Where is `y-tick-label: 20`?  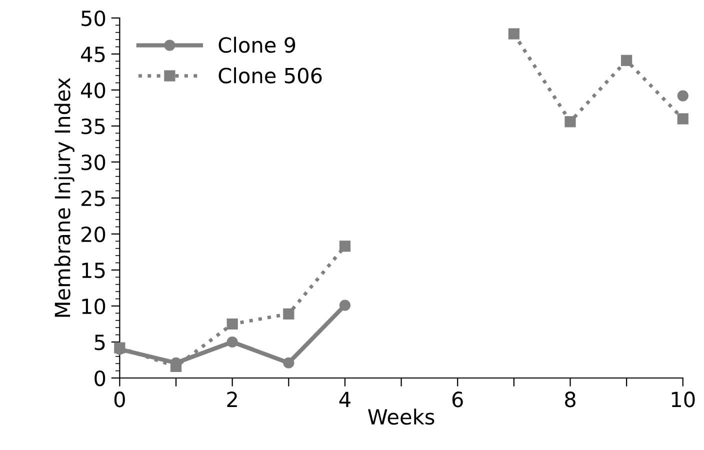 y-tick-label: 20 is located at coordinates (94, 234).